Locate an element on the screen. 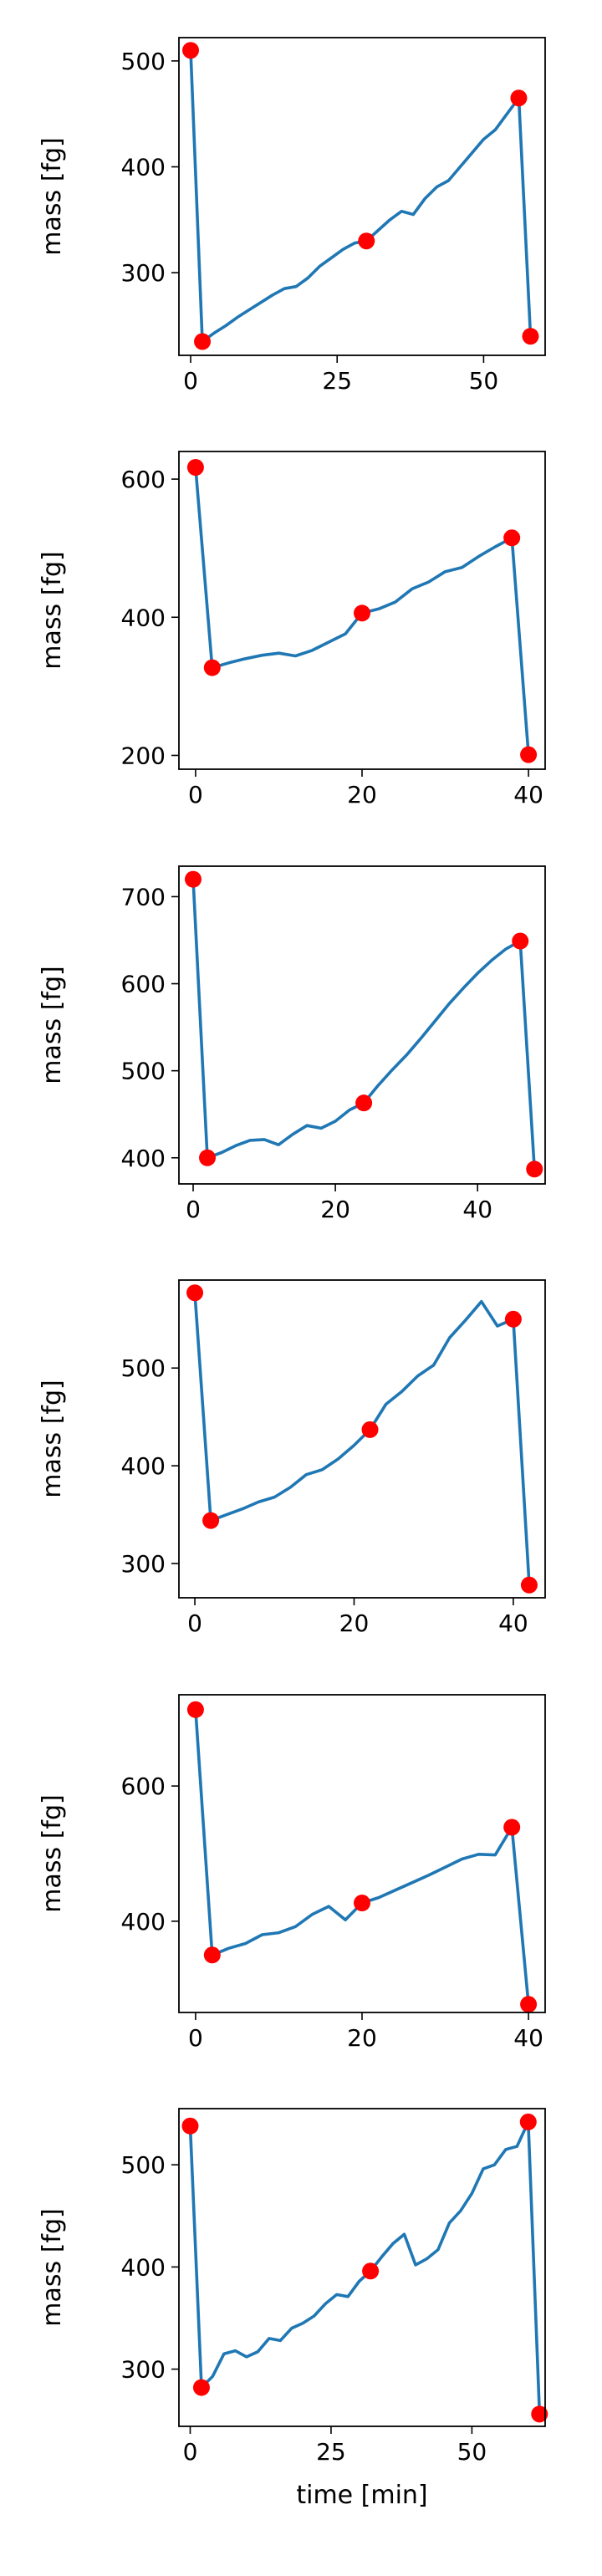 The height and width of the screenshot is (2576, 602). subplot-3: 0 20 40 400 500 600 700 mass [fg] is located at coordinates (292, 1044).